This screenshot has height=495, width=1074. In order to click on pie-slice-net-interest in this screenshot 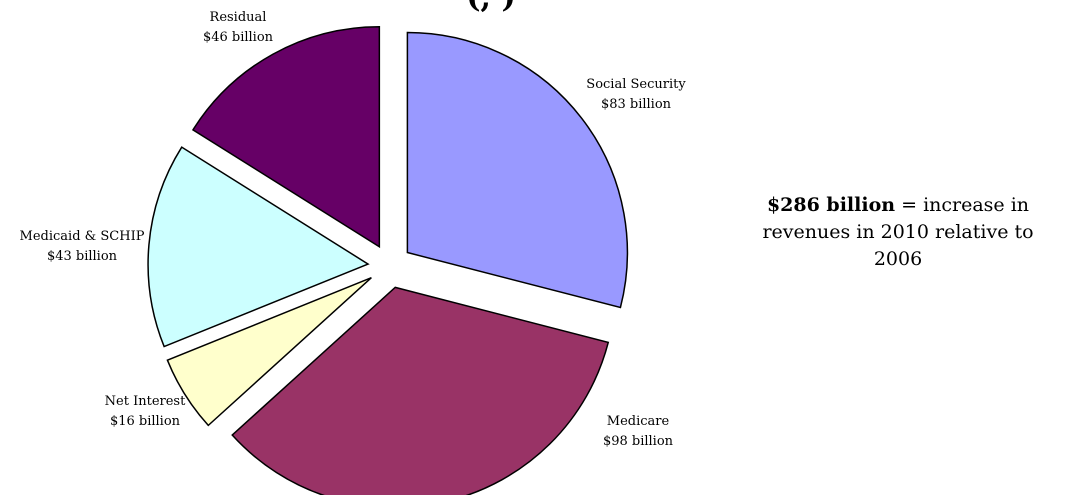, I will do `click(269, 351)`.